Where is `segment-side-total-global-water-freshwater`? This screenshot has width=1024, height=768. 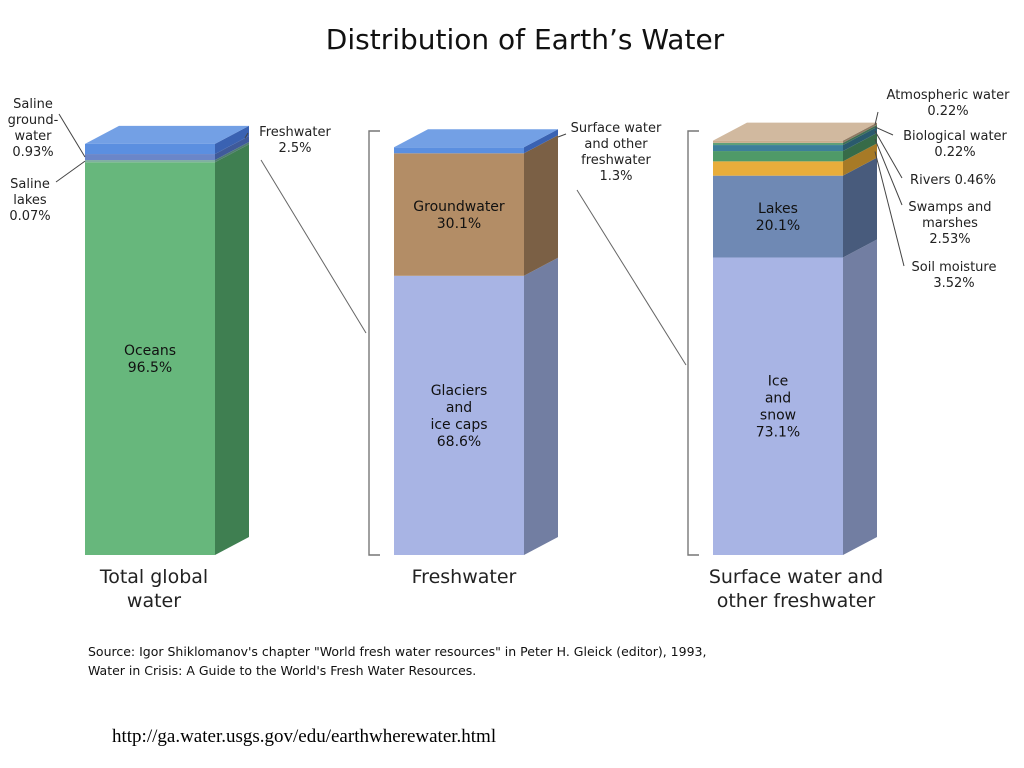 segment-side-total-global-water-freshwater is located at coordinates (232, 140).